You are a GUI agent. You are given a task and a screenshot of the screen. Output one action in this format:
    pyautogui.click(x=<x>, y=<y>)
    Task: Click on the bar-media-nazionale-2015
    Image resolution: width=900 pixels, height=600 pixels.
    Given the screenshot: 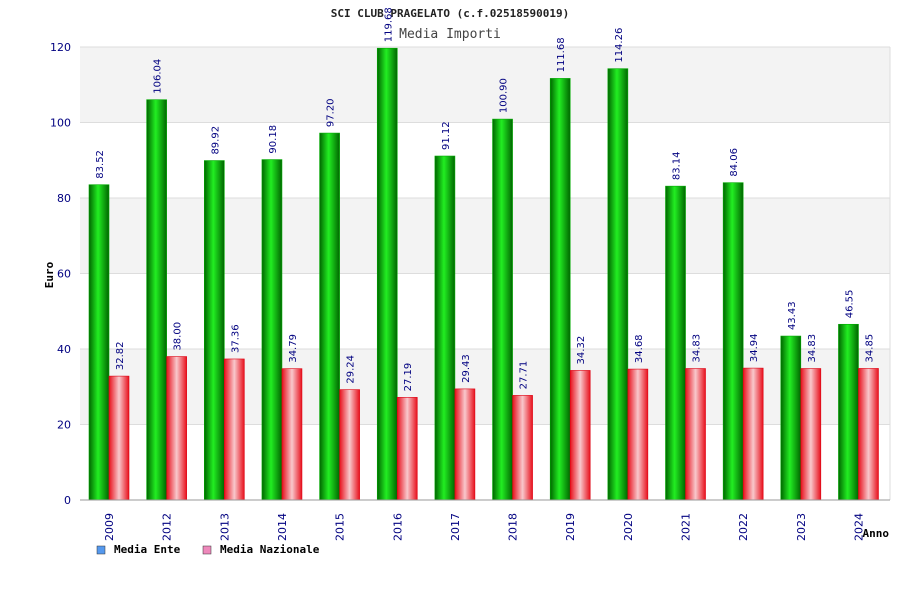 What is the action you would take?
    pyautogui.click(x=349, y=445)
    